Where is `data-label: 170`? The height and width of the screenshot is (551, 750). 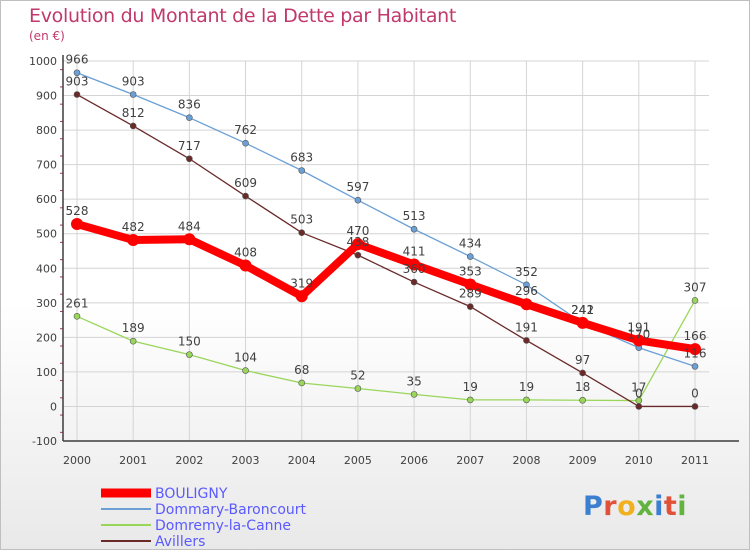
data-label: 170 is located at coordinates (638, 335).